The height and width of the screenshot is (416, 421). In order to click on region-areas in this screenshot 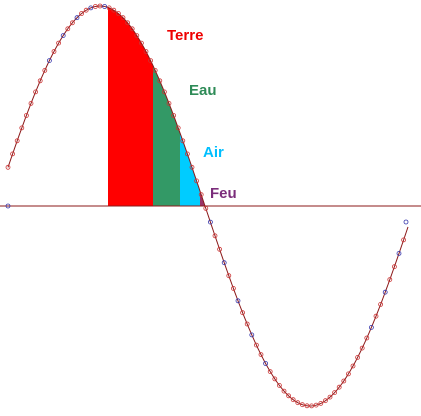, I will do `click(157, 107)`.